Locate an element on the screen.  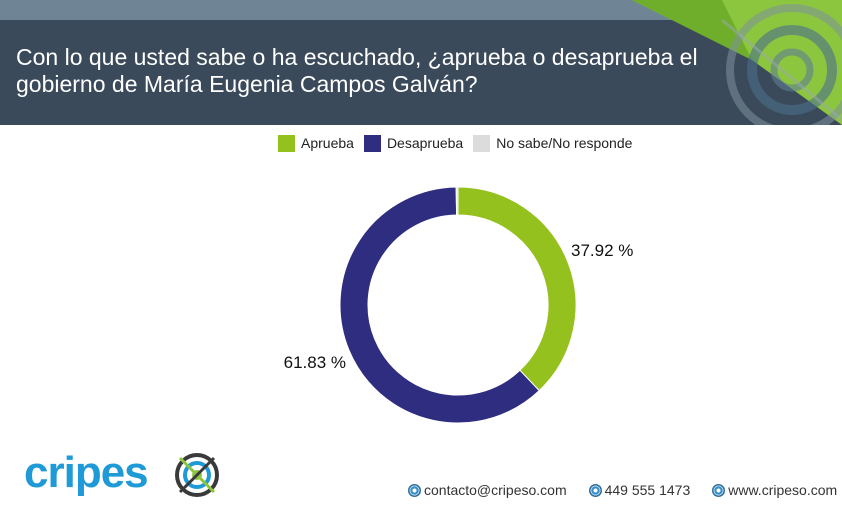
legend-item-desaprueba: Desaprueba is located at coordinates (413, 143).